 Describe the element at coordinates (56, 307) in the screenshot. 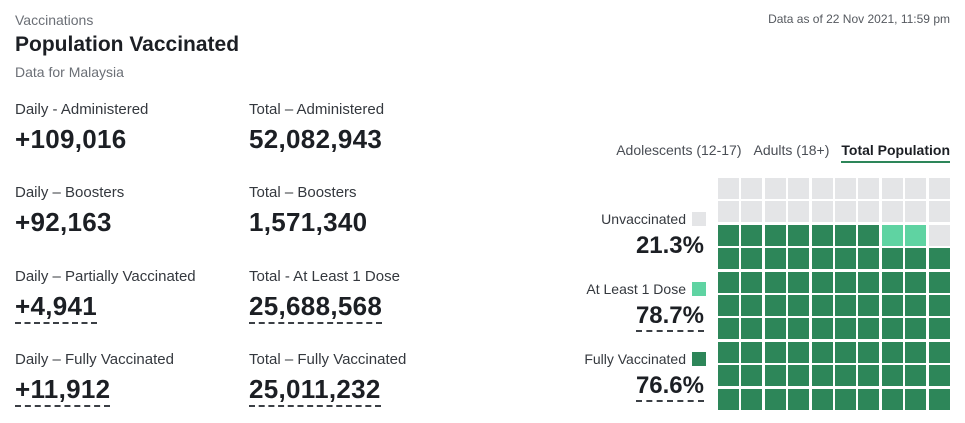

I see `stat-value-tooltip: +4,941` at that location.